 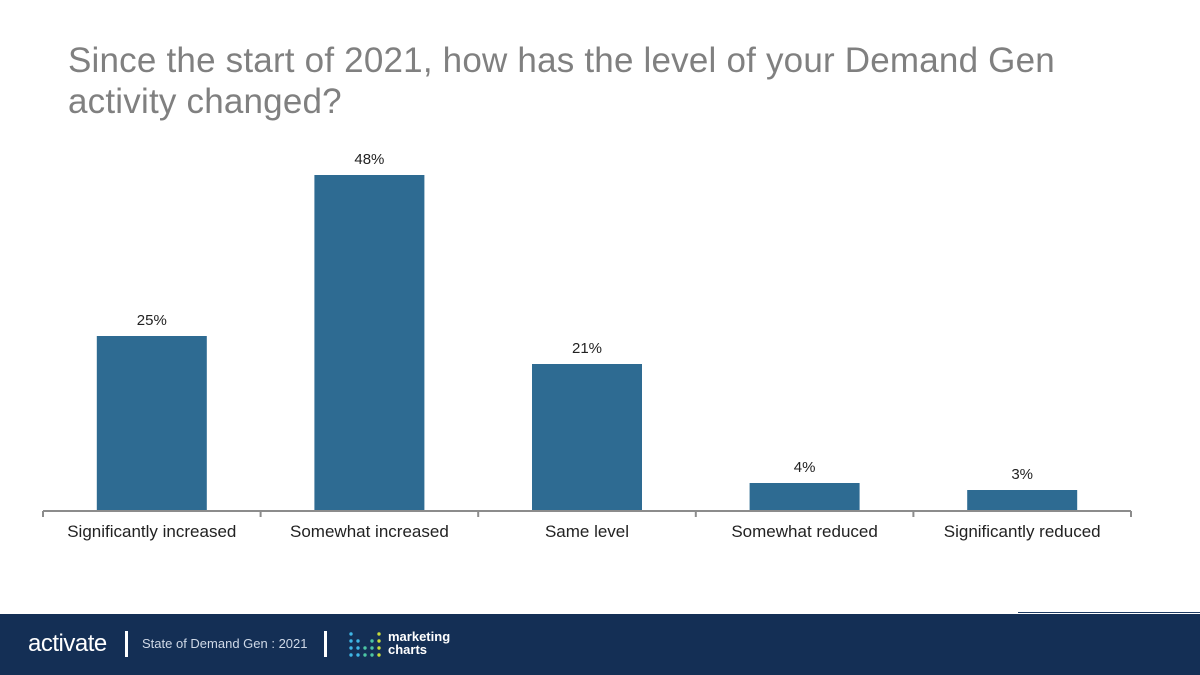 What do you see at coordinates (805, 467) in the screenshot?
I see `data-label: 4%` at bounding box center [805, 467].